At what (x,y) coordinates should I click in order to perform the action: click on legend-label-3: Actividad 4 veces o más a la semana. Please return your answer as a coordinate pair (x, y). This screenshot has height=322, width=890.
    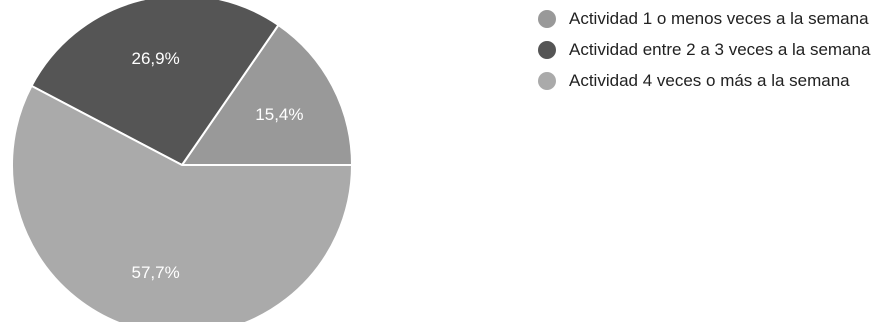
    Looking at the image, I should click on (709, 80).